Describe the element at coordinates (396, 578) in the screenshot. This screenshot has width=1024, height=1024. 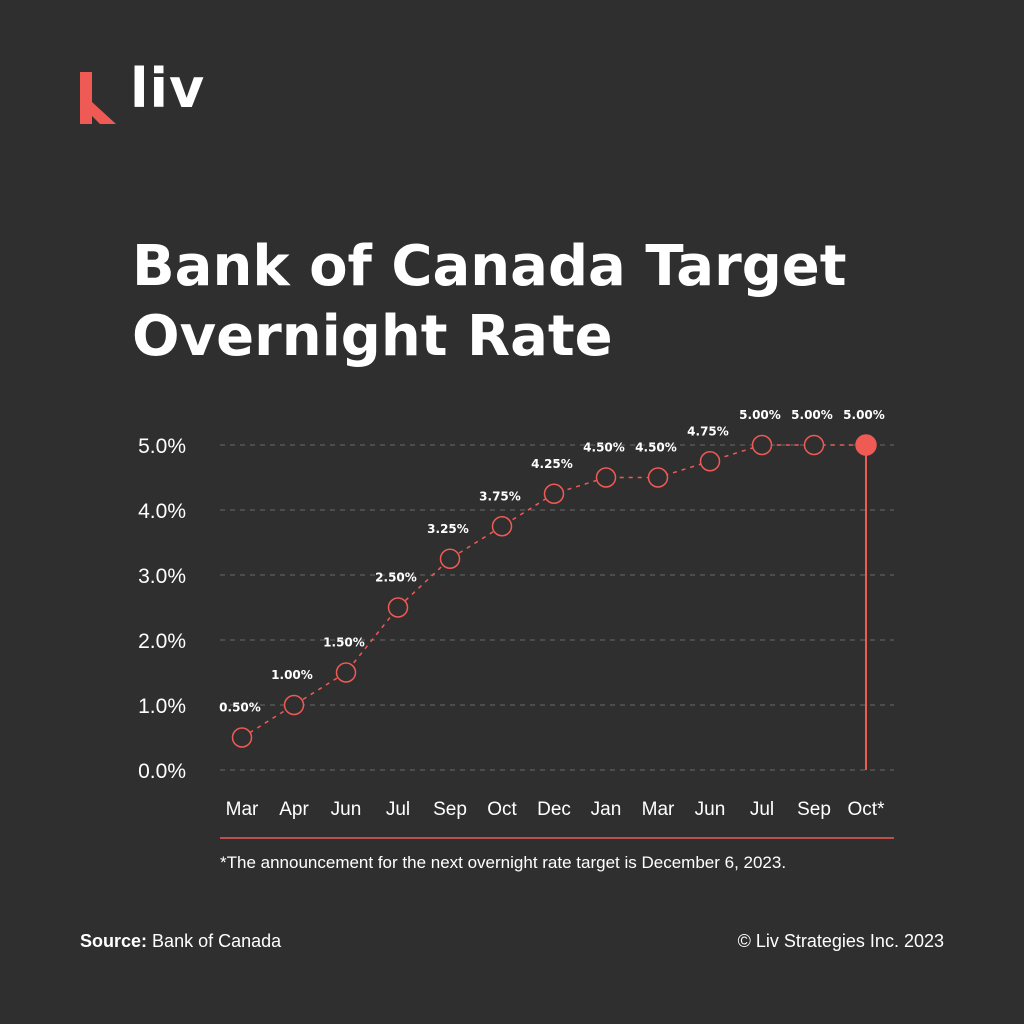
I see `data-label: 2.50%` at that location.